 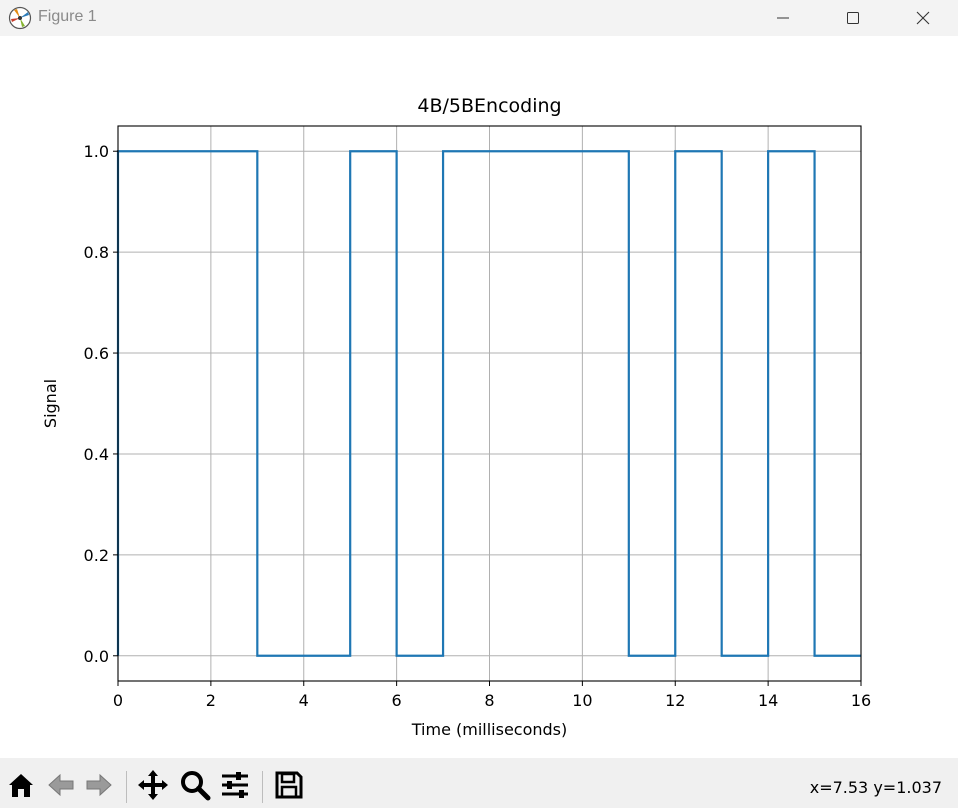 I want to click on minimize-button, so click(x=783, y=18).